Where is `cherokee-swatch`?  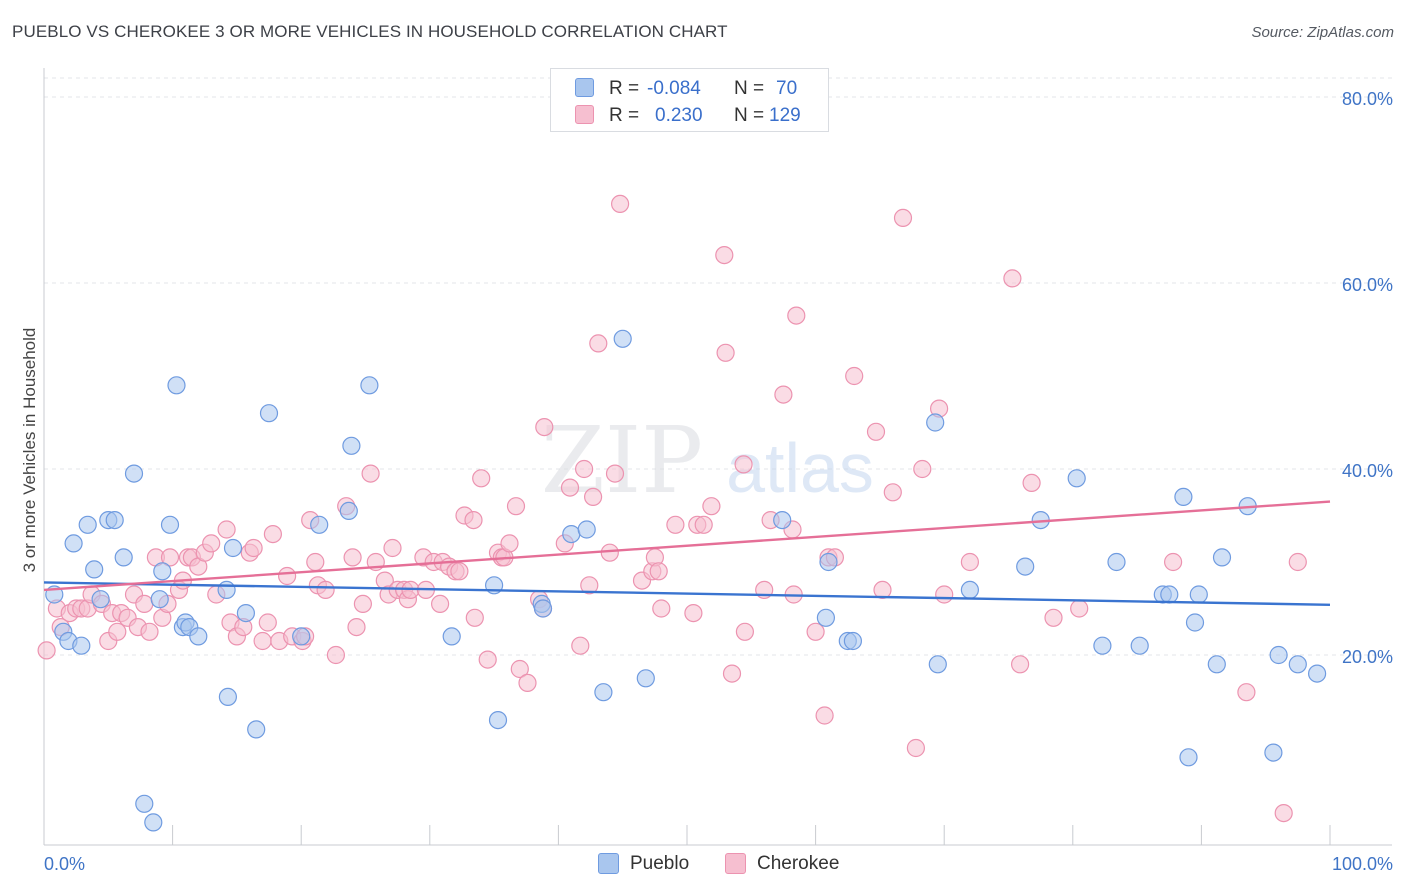
cherokee-swatch is located at coordinates (584, 114).